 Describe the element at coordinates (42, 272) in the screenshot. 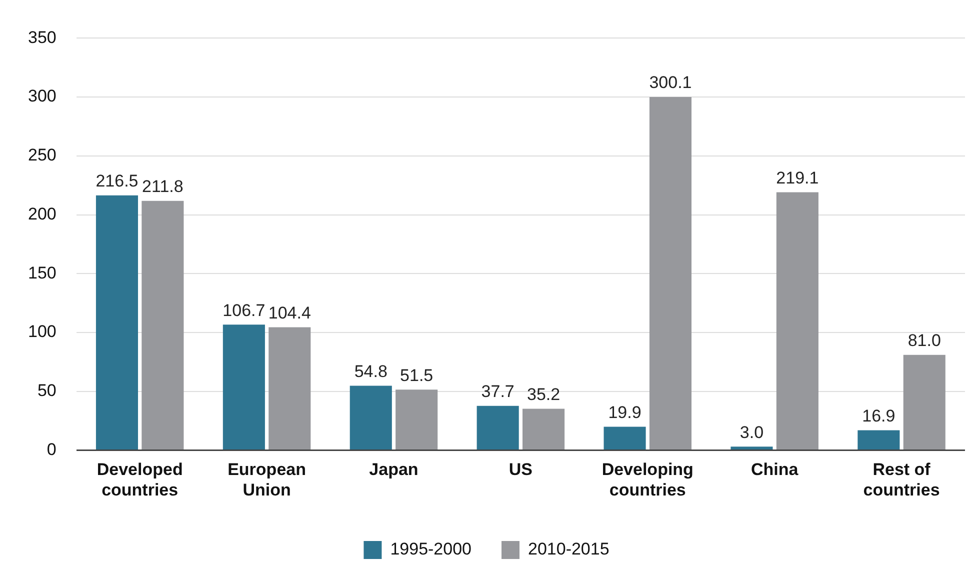

I see `y-tick-label: 150` at that location.